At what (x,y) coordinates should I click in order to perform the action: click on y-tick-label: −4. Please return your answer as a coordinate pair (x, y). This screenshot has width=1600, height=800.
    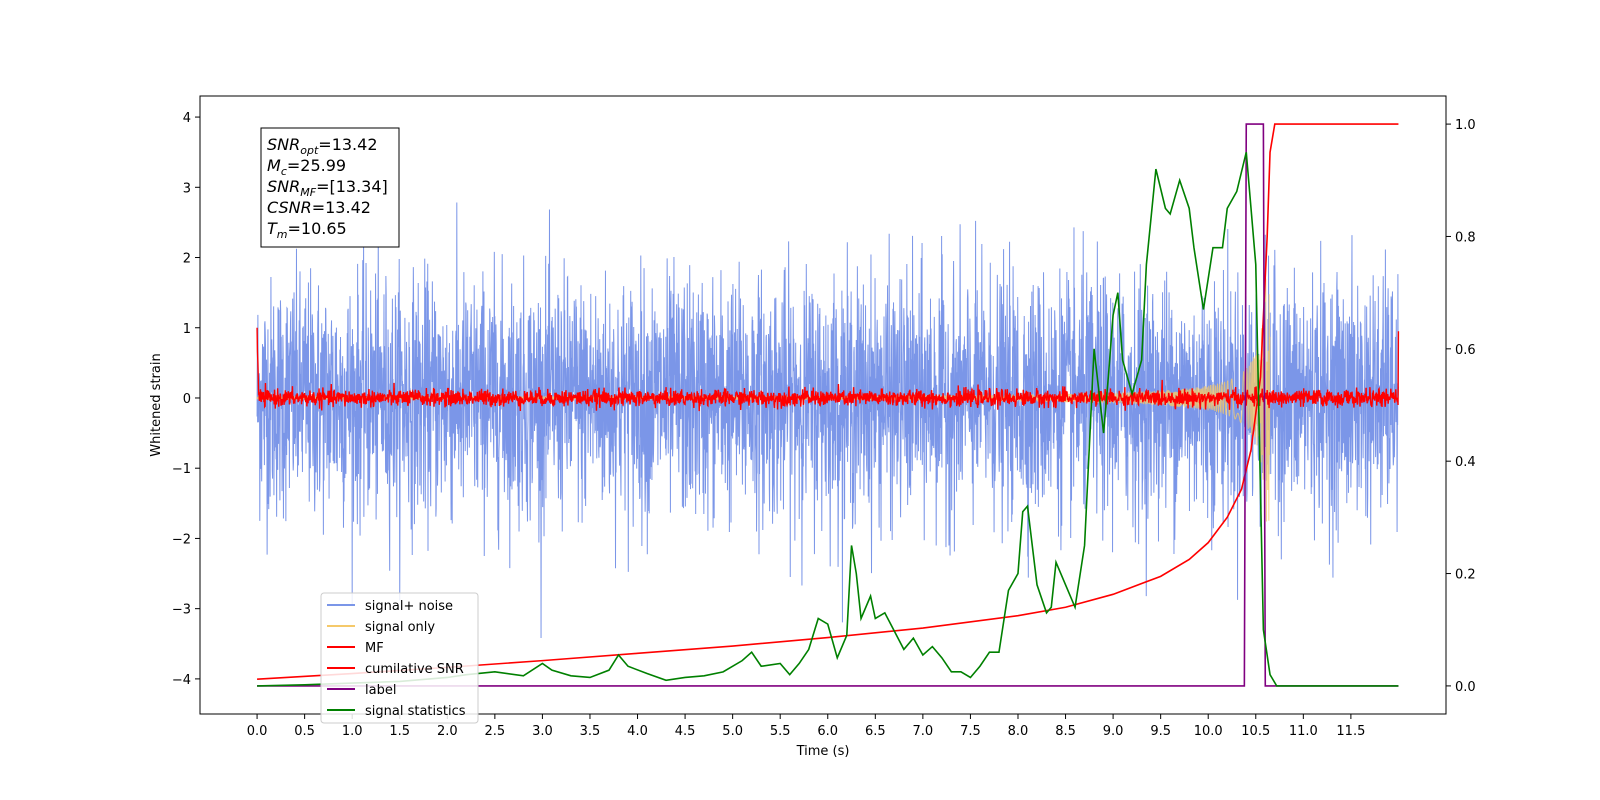
    Looking at the image, I should click on (181, 680).